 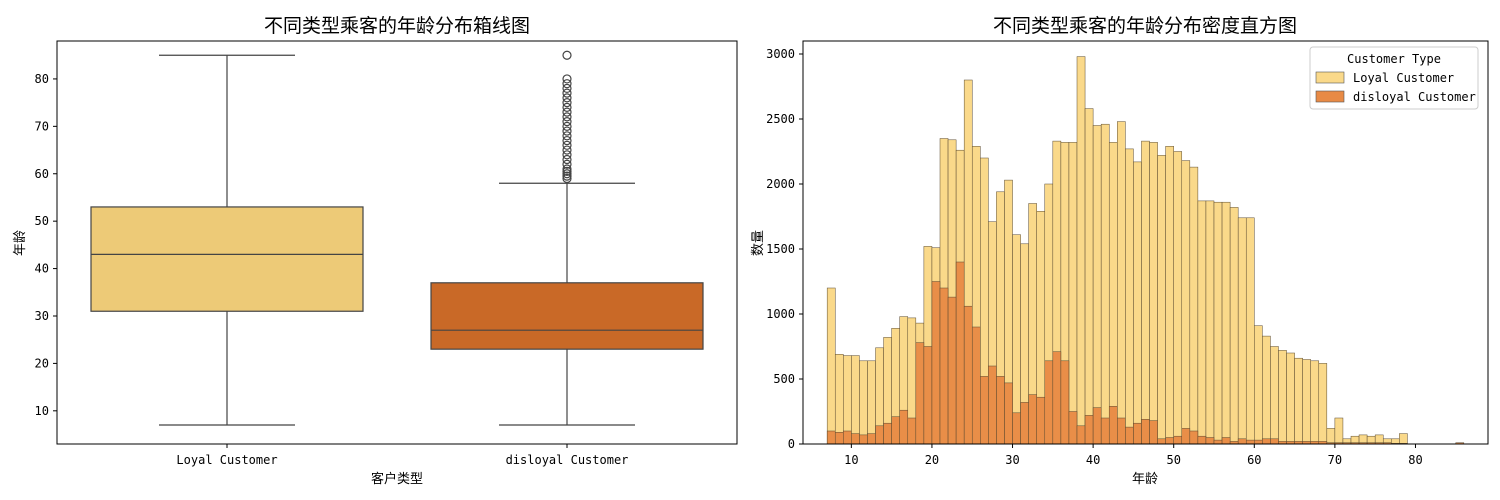 What do you see at coordinates (758, 243) in the screenshot?
I see `histogram-y-axis-label: 数量` at bounding box center [758, 243].